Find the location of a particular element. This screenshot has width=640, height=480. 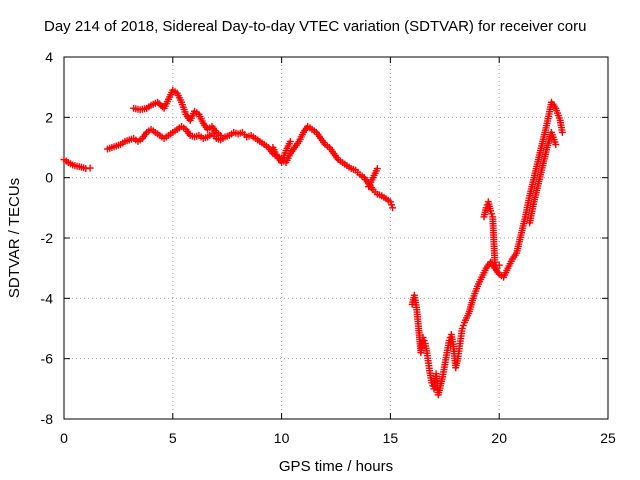

x-tick-label: 25 is located at coordinates (608, 438).